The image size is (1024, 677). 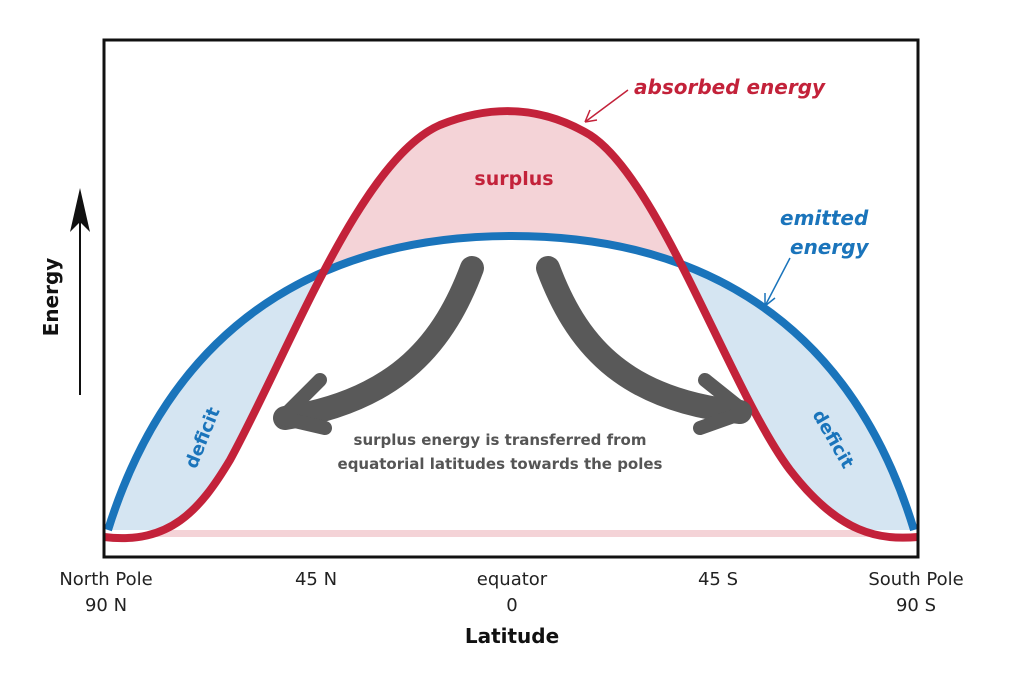 What do you see at coordinates (718, 579) in the screenshot?
I see `x-label: 45 S` at bounding box center [718, 579].